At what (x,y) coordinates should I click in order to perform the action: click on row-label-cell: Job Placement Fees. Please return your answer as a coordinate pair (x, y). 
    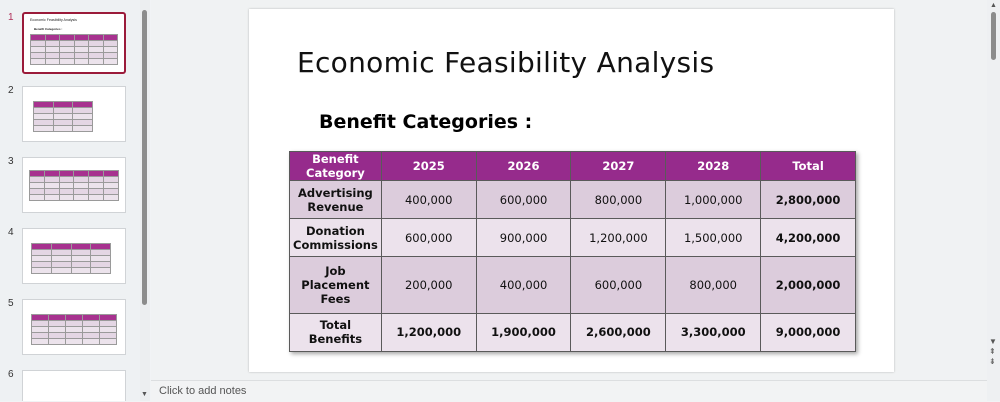
    Looking at the image, I should click on (335, 285).